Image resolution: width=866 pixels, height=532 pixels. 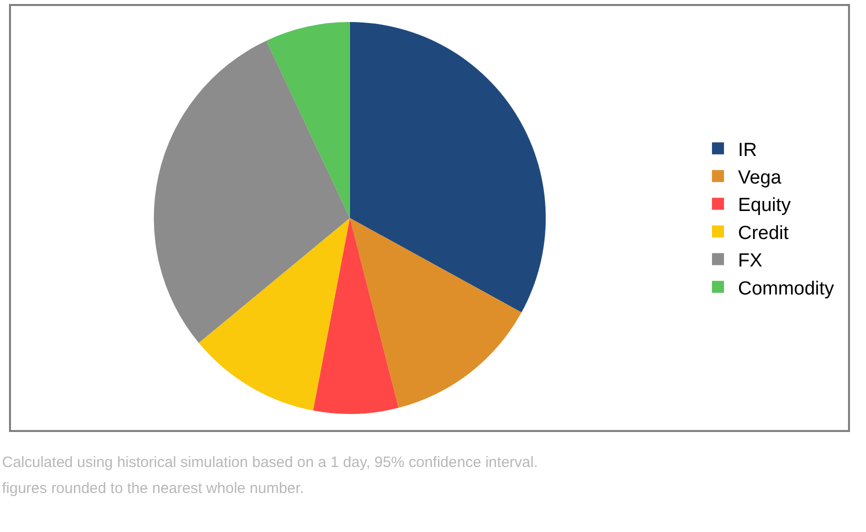 I want to click on text: Calculated using historical simulation based on a 1 day, 95% confidence interval., so click(x=270, y=462).